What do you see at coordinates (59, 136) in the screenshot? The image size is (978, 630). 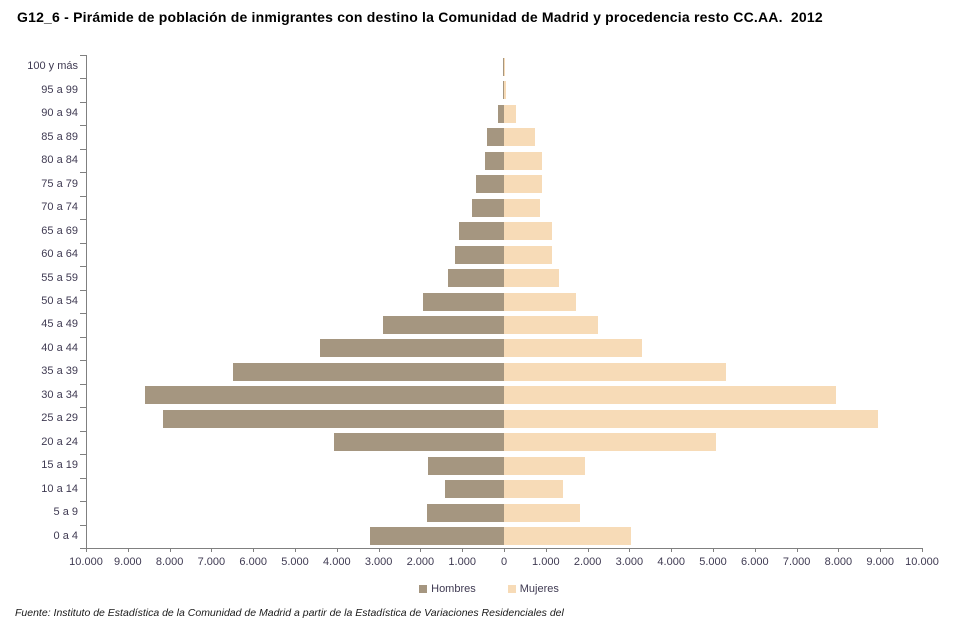 I see `category-label: 85 a 89` at bounding box center [59, 136].